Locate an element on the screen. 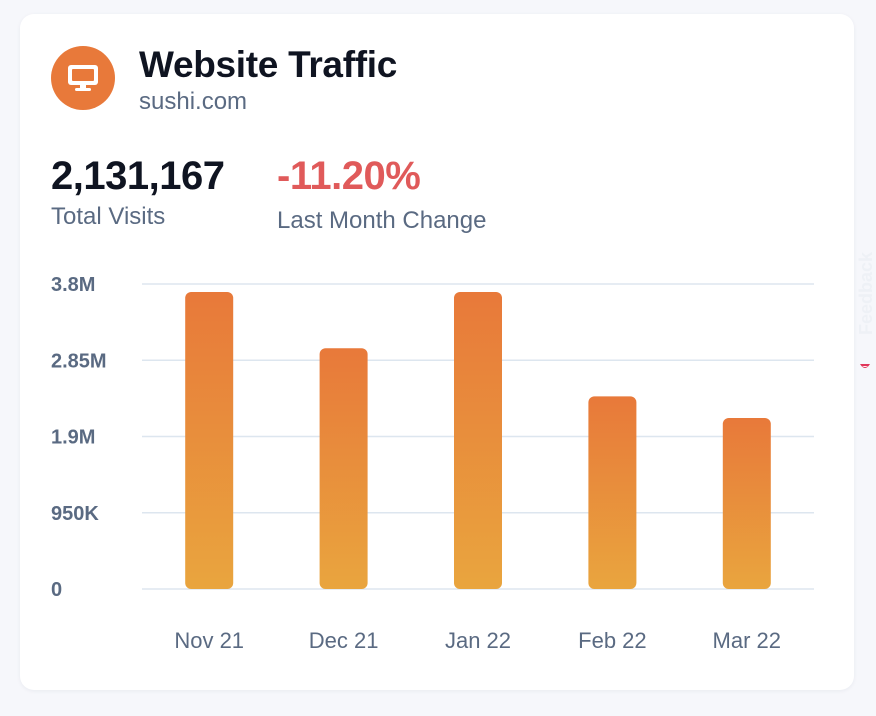  y-tick-label: 3.8M is located at coordinates (73, 285).